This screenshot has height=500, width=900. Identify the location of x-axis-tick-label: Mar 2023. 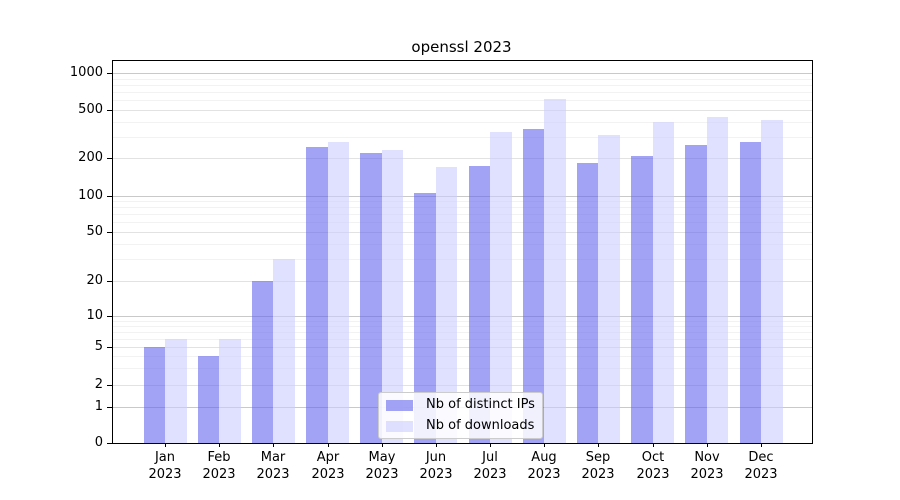
(273, 466).